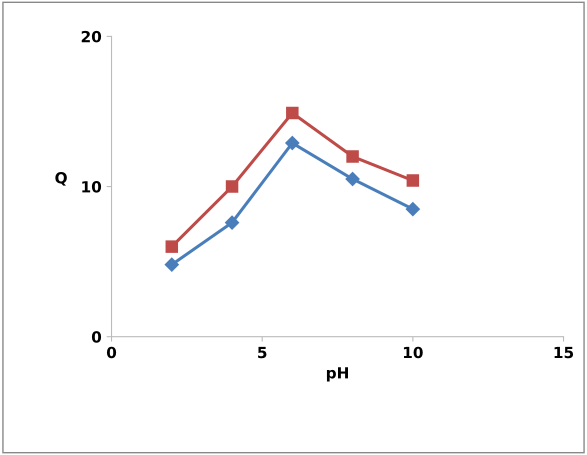 The width and height of the screenshot is (587, 455). I want to click on x-tick-label: 10, so click(413, 352).